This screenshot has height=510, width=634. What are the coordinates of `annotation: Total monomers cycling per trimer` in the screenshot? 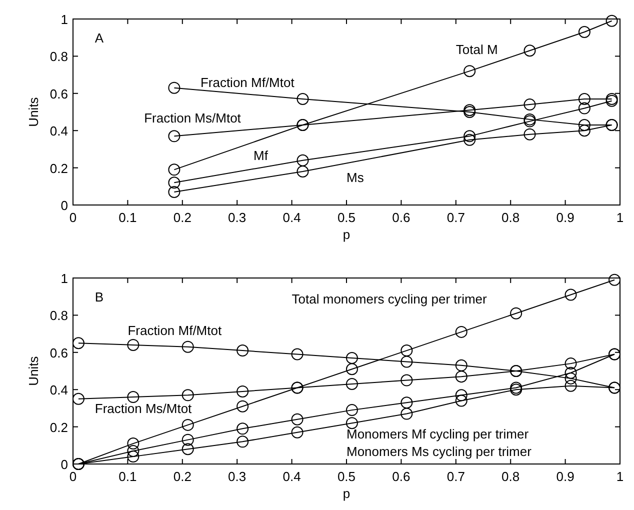 It's located at (390, 298).